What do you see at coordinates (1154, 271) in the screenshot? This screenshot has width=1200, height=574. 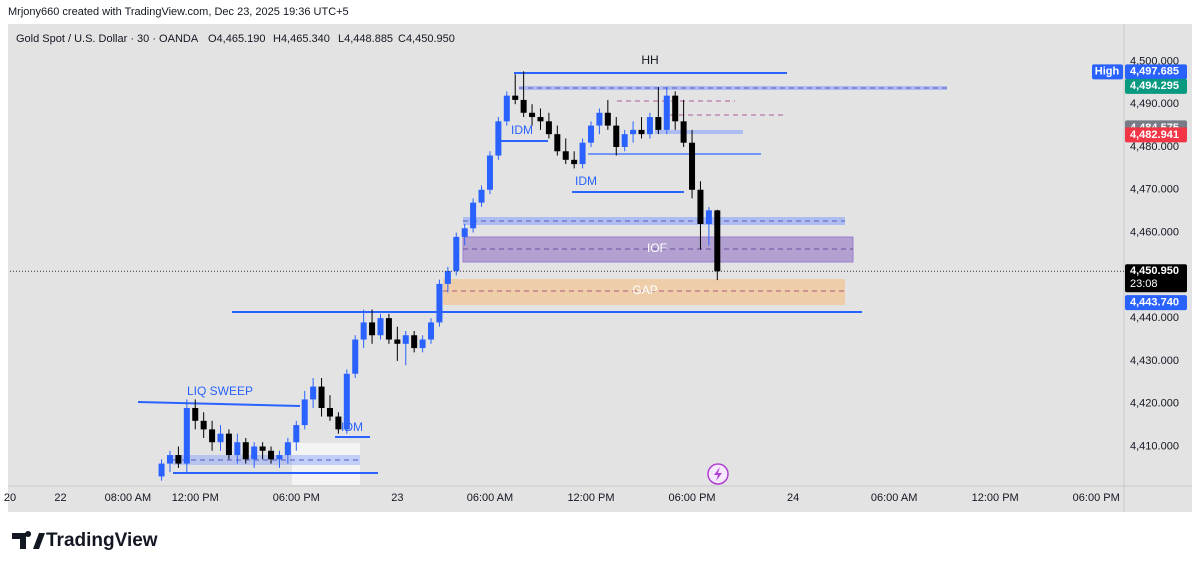 I see `price-badge-label: 4,450.950` at bounding box center [1154, 271].